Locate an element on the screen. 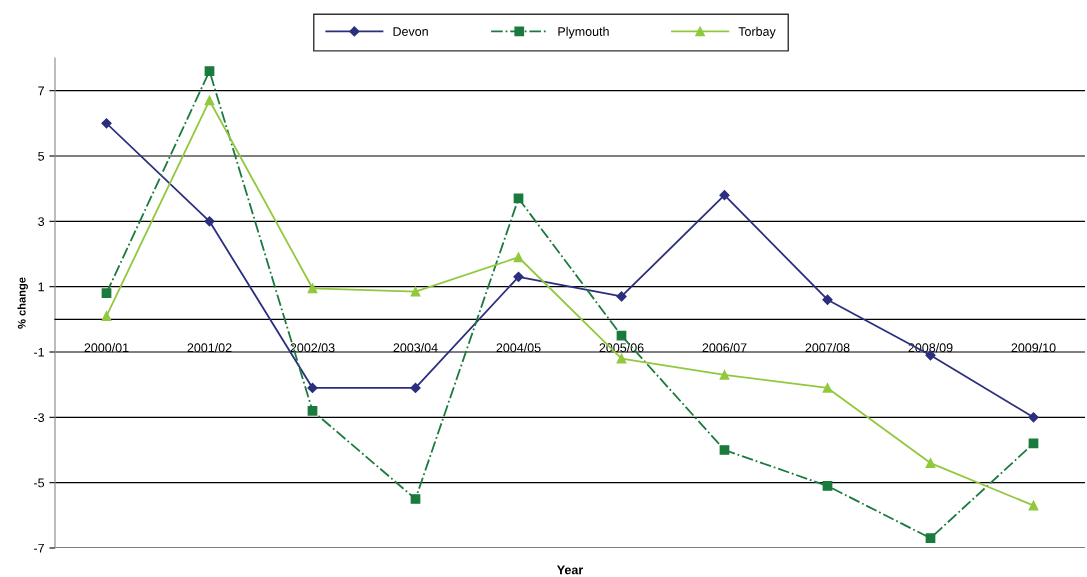 Image resolution: width=1087 pixels, height=577 pixels. y-tick-label: -5 is located at coordinates (39, 483).